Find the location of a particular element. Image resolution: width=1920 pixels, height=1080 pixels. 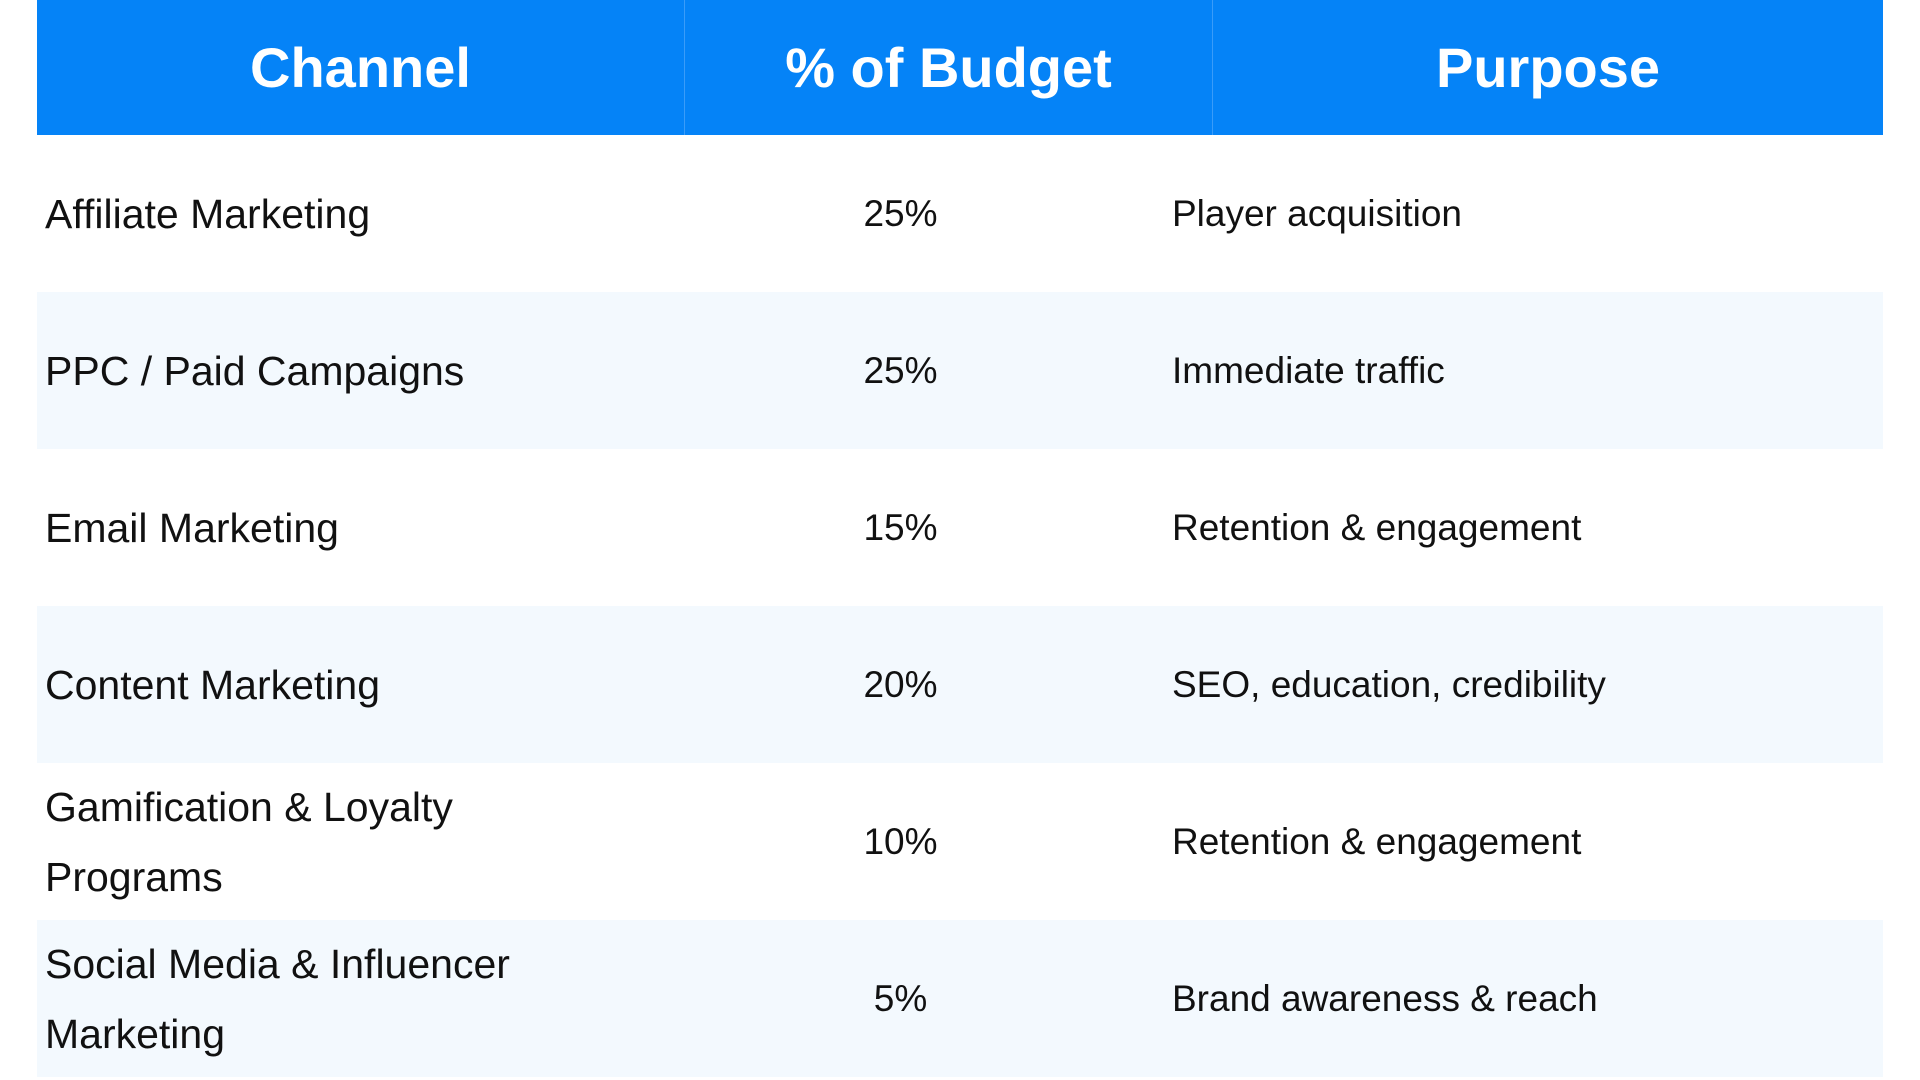

cell-purpose: Player acquisition is located at coordinates (1317, 213).